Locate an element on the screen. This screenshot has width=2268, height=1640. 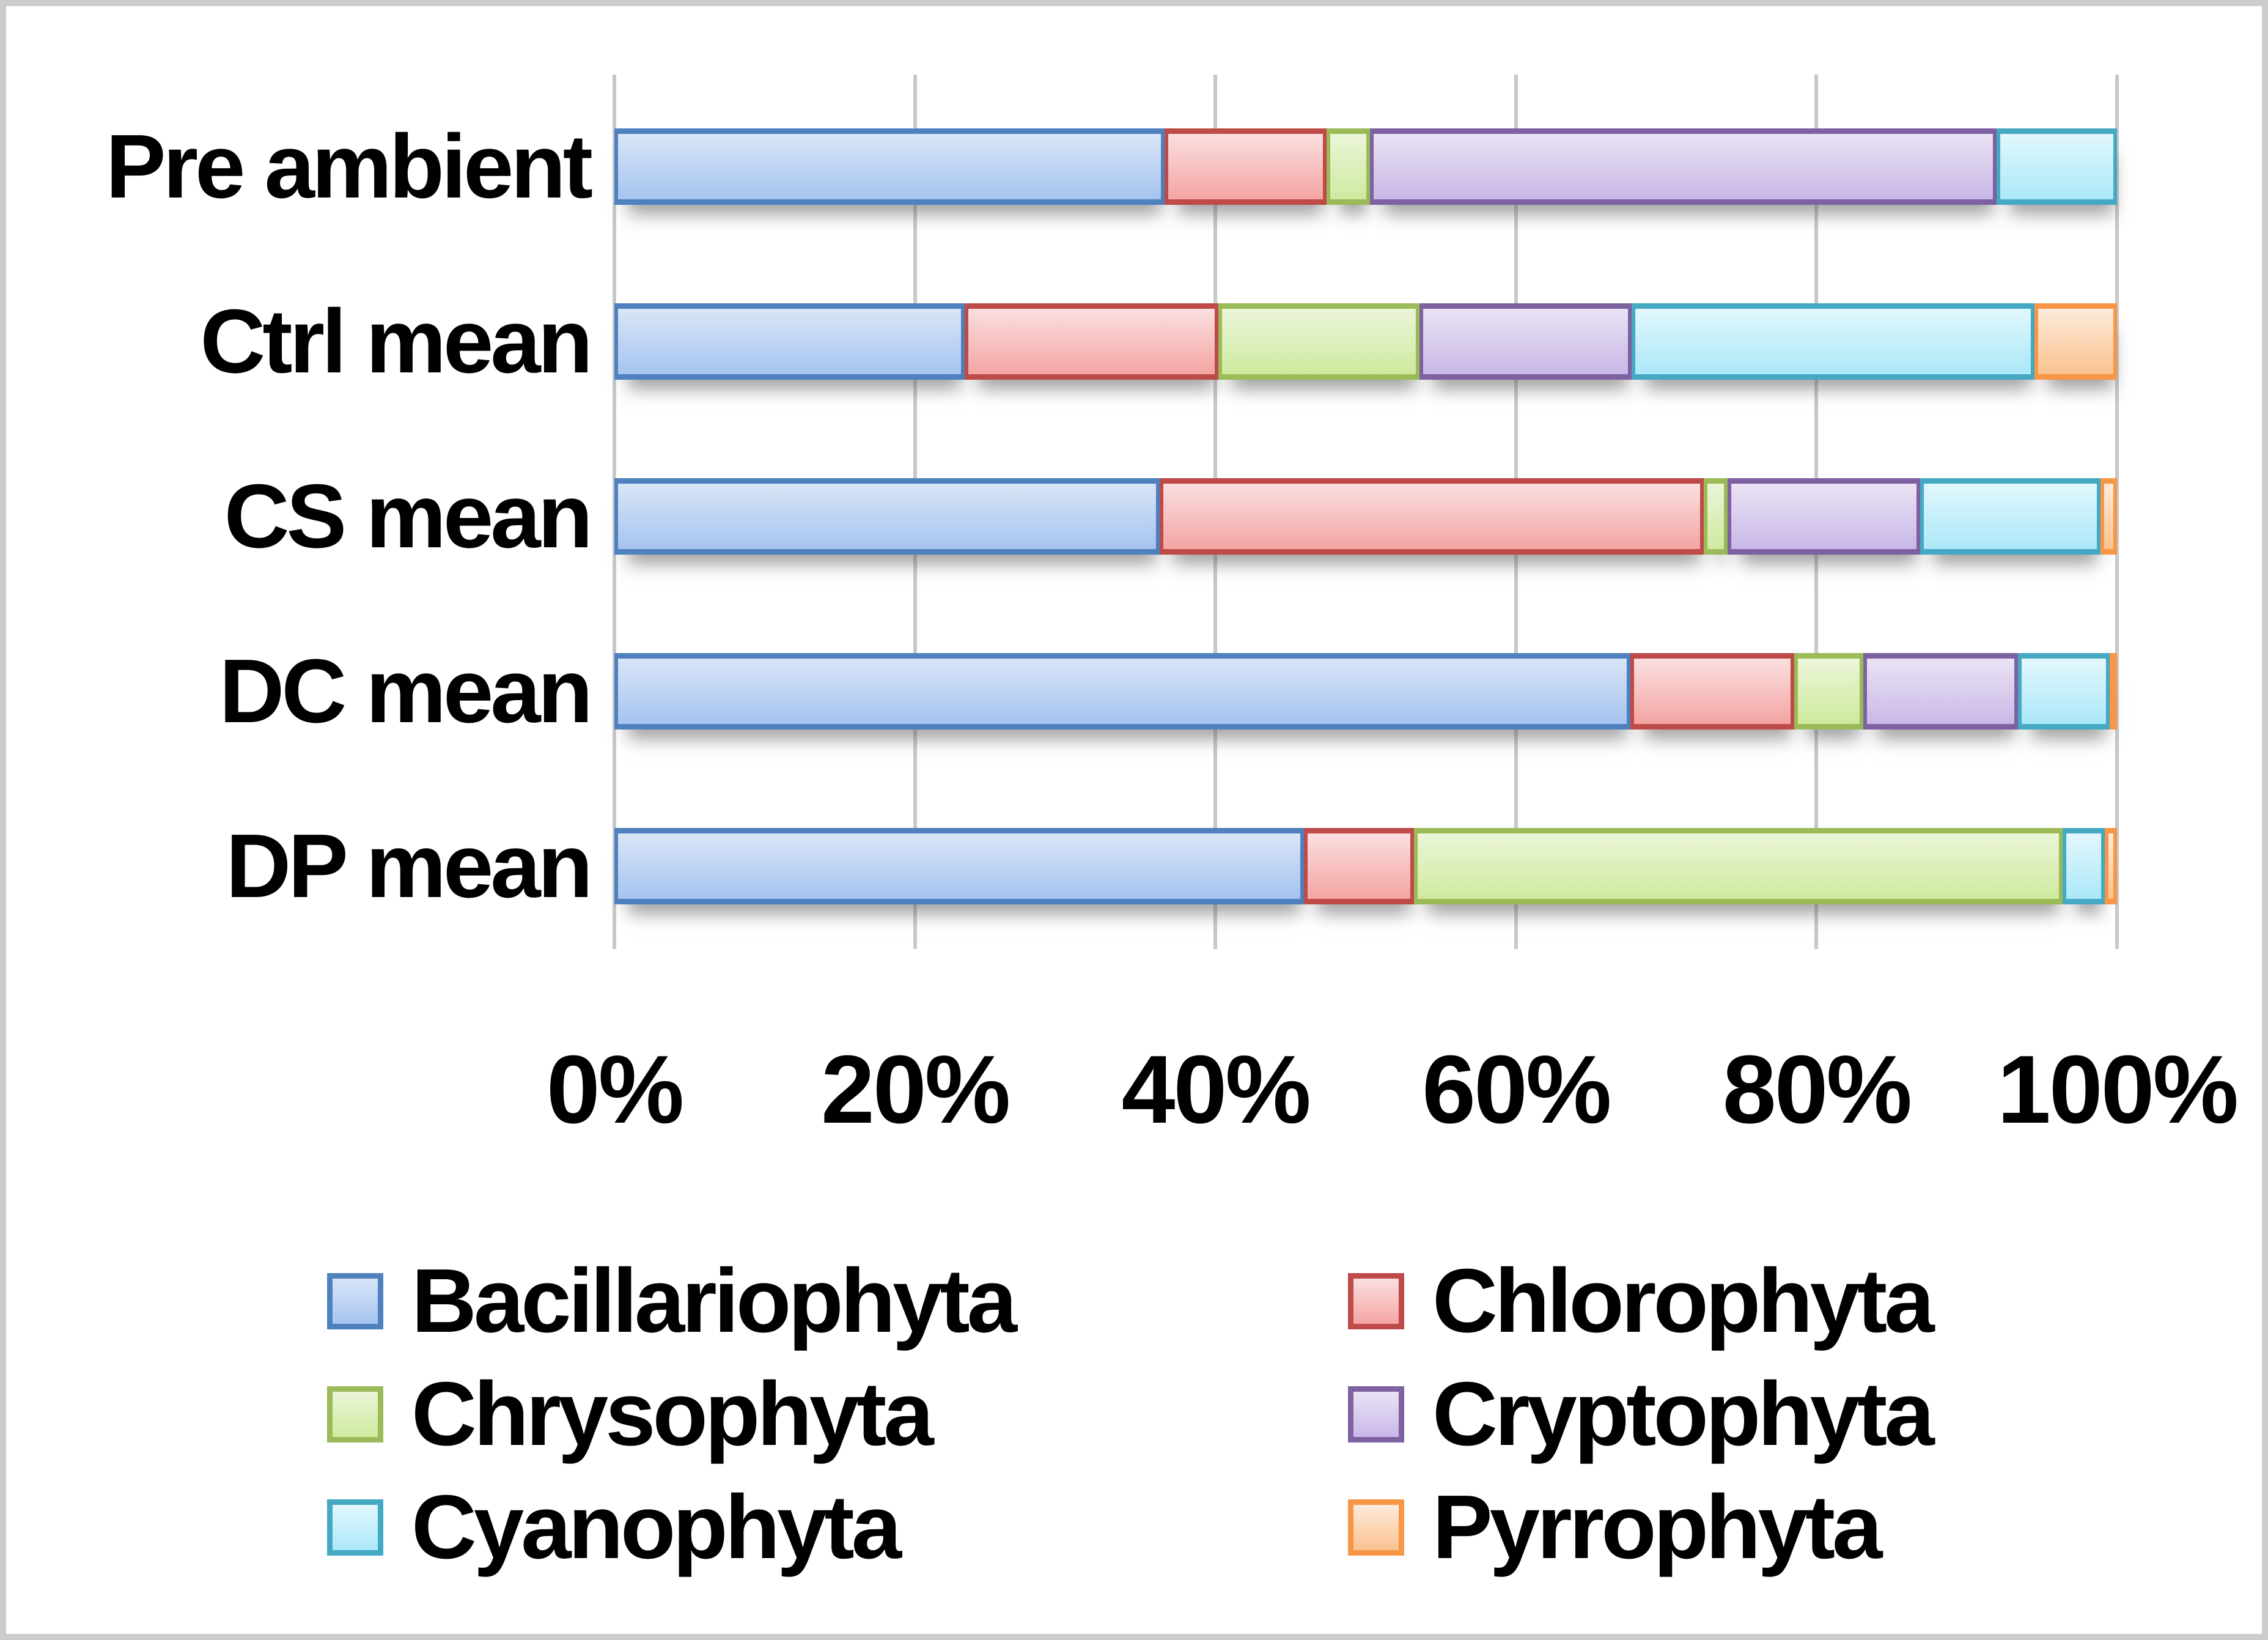
category-label-dc-mean: DC mean is located at coordinates (406, 691).